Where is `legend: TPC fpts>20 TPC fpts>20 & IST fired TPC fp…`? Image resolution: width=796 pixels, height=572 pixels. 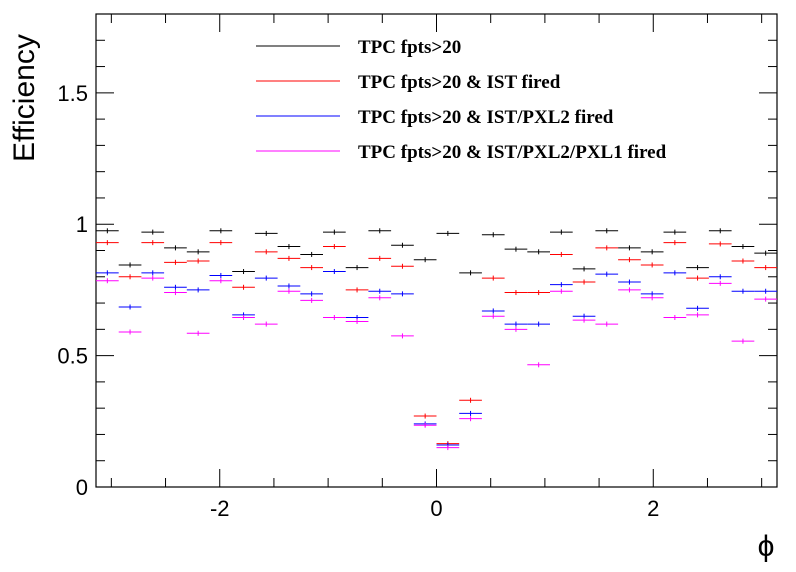
legend: TPC fpts>20 TPC fpts>20 & IST fired TPC fp… is located at coordinates (461, 100).